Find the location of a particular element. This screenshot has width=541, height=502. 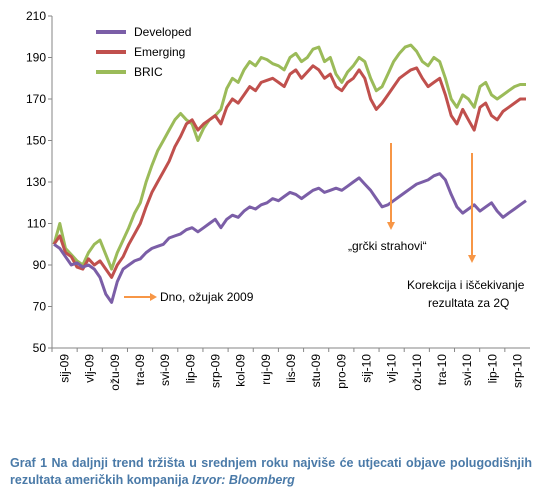

y-tick-label: 90 is located at coordinates (40, 265).